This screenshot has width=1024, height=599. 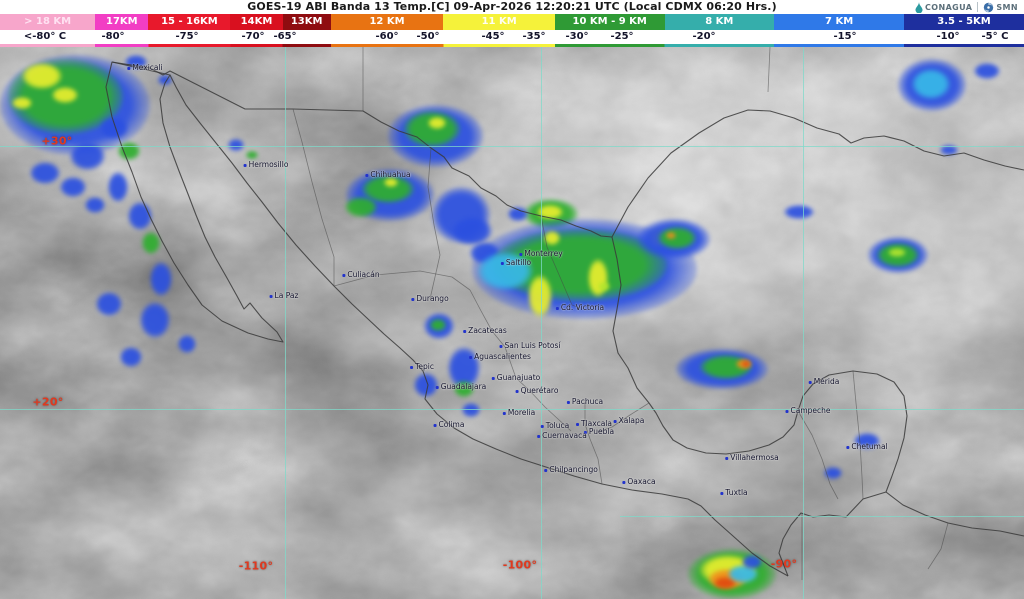 What do you see at coordinates (265, 165) in the screenshot?
I see `city-label: Hermosillo` at bounding box center [265, 165].